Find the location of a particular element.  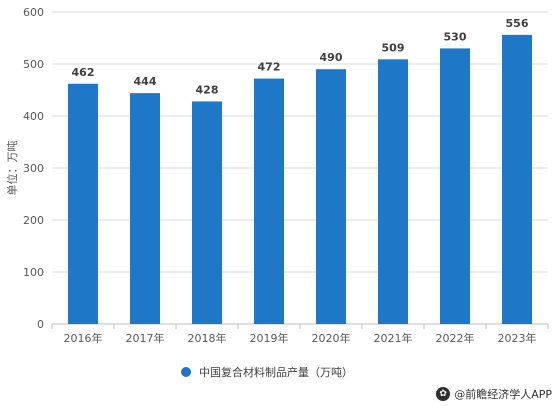

footer-credit: ✿ @前瞻经济学人APP is located at coordinates (494, 394).